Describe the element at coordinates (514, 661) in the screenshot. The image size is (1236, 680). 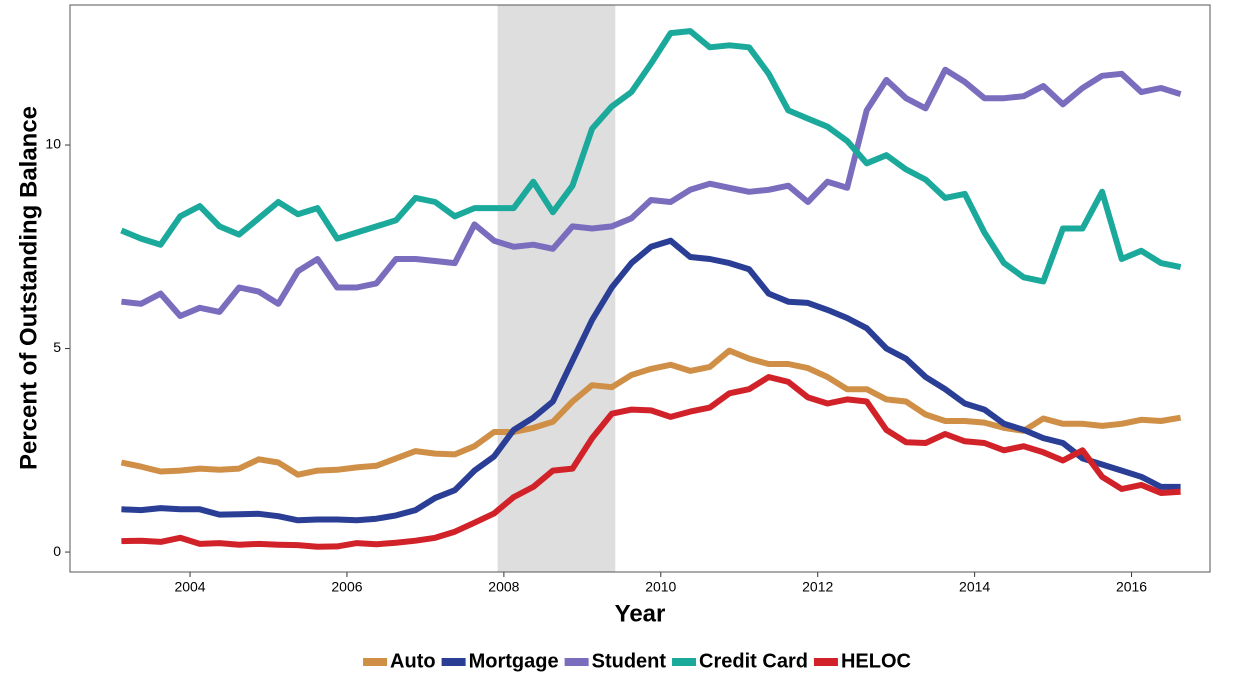
I see `legend-label: Mortgage` at that location.